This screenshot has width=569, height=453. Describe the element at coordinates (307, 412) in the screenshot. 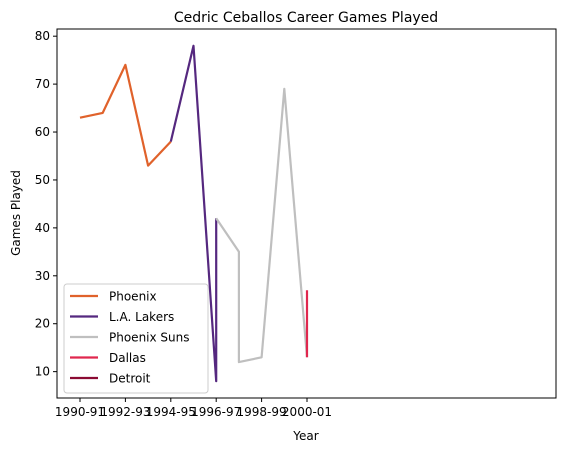

I see `x-tick-label: 2000-01` at that location.